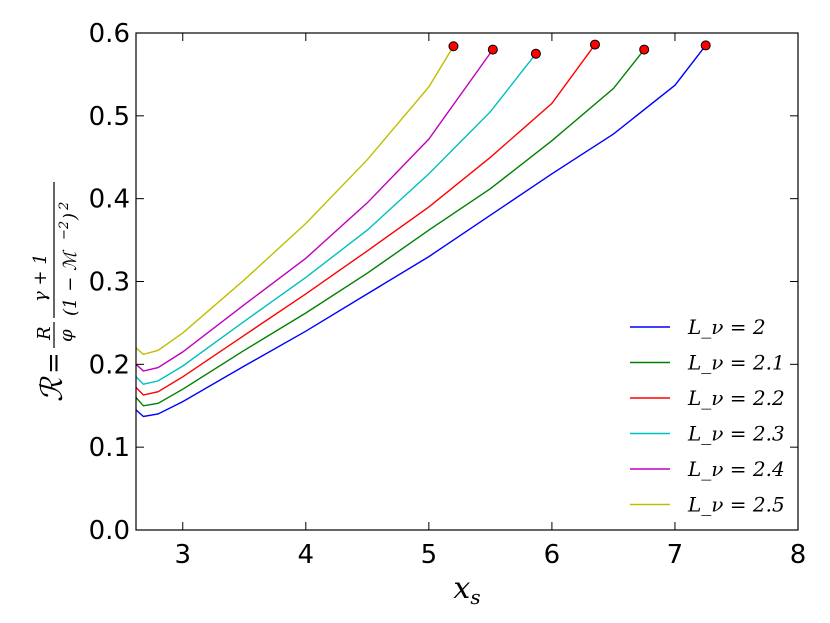 The width and height of the screenshot is (830, 623). I want to click on svg-text: R, so click(44, 333).